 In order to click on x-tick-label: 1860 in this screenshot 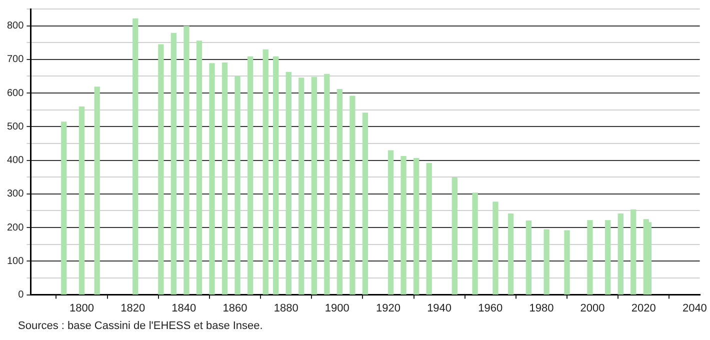, I will do `click(235, 308)`.